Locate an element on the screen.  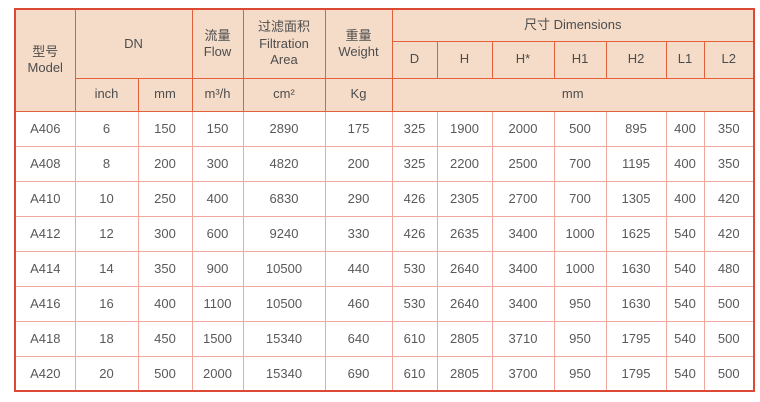
weight-label-en: Weight is located at coordinates (358, 51).